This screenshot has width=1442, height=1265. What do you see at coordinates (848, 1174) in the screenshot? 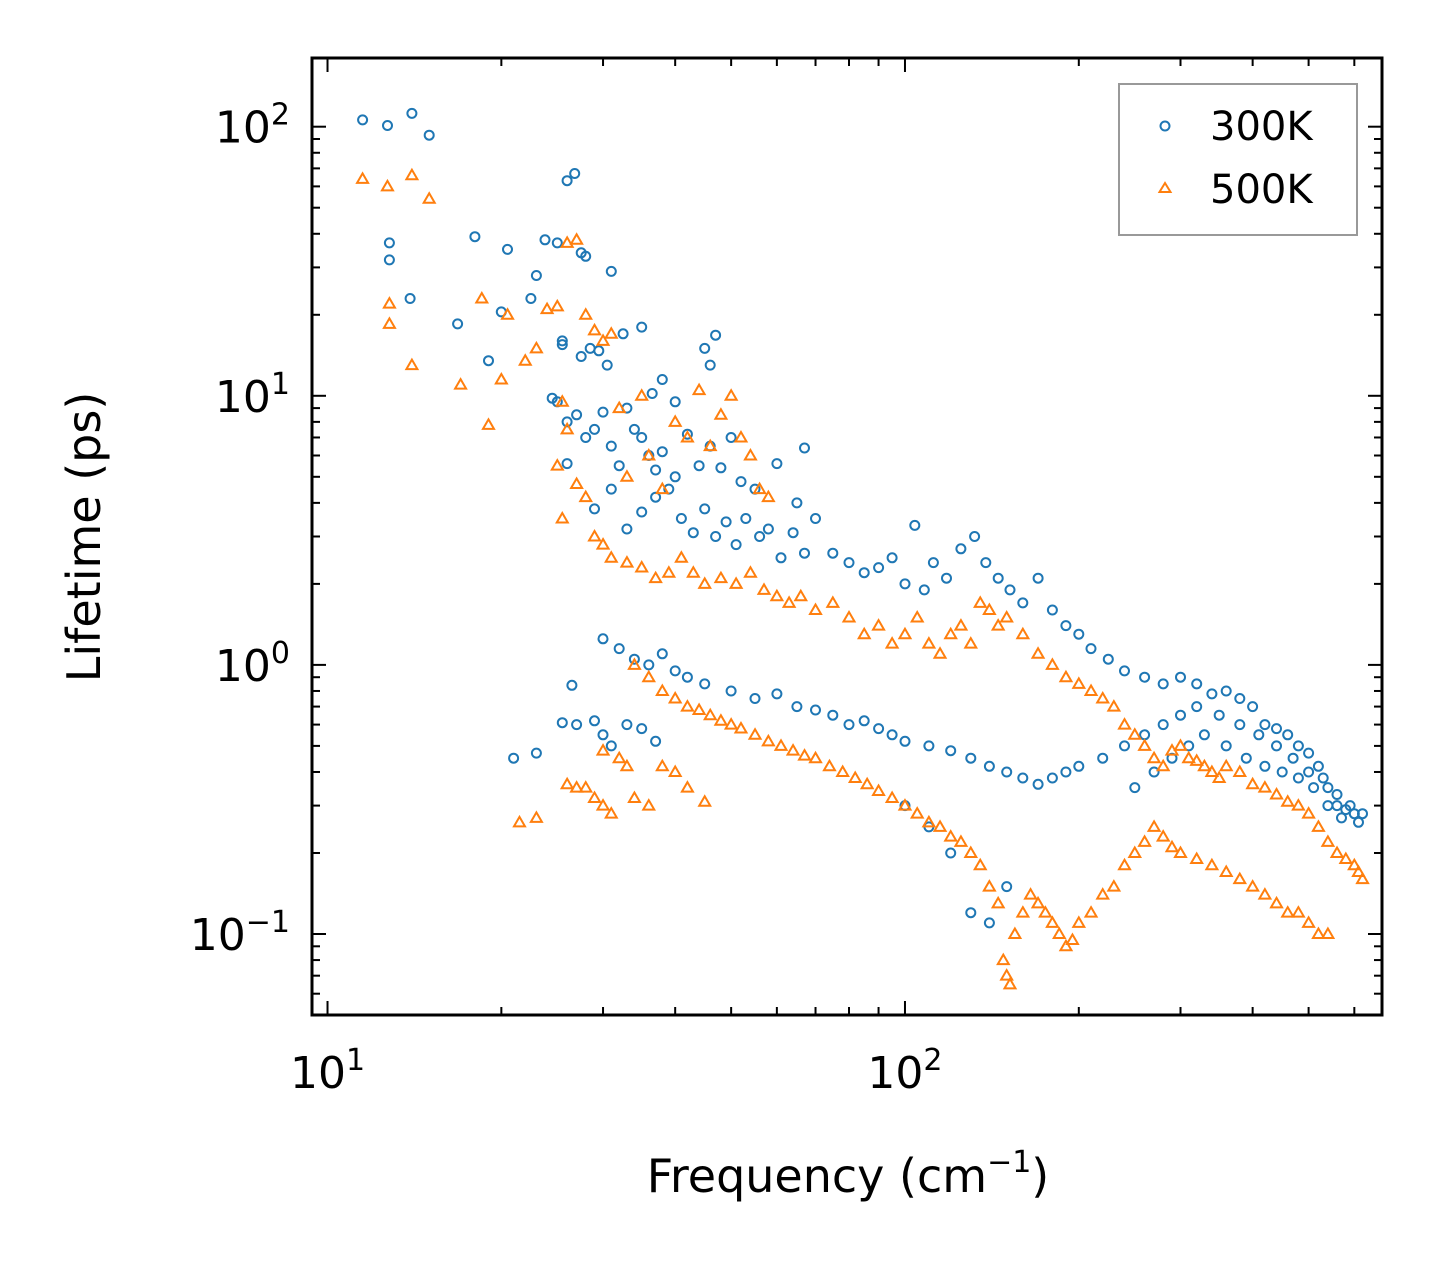
I see `x-axis-title: Frequency (cm−1)` at bounding box center [848, 1174].